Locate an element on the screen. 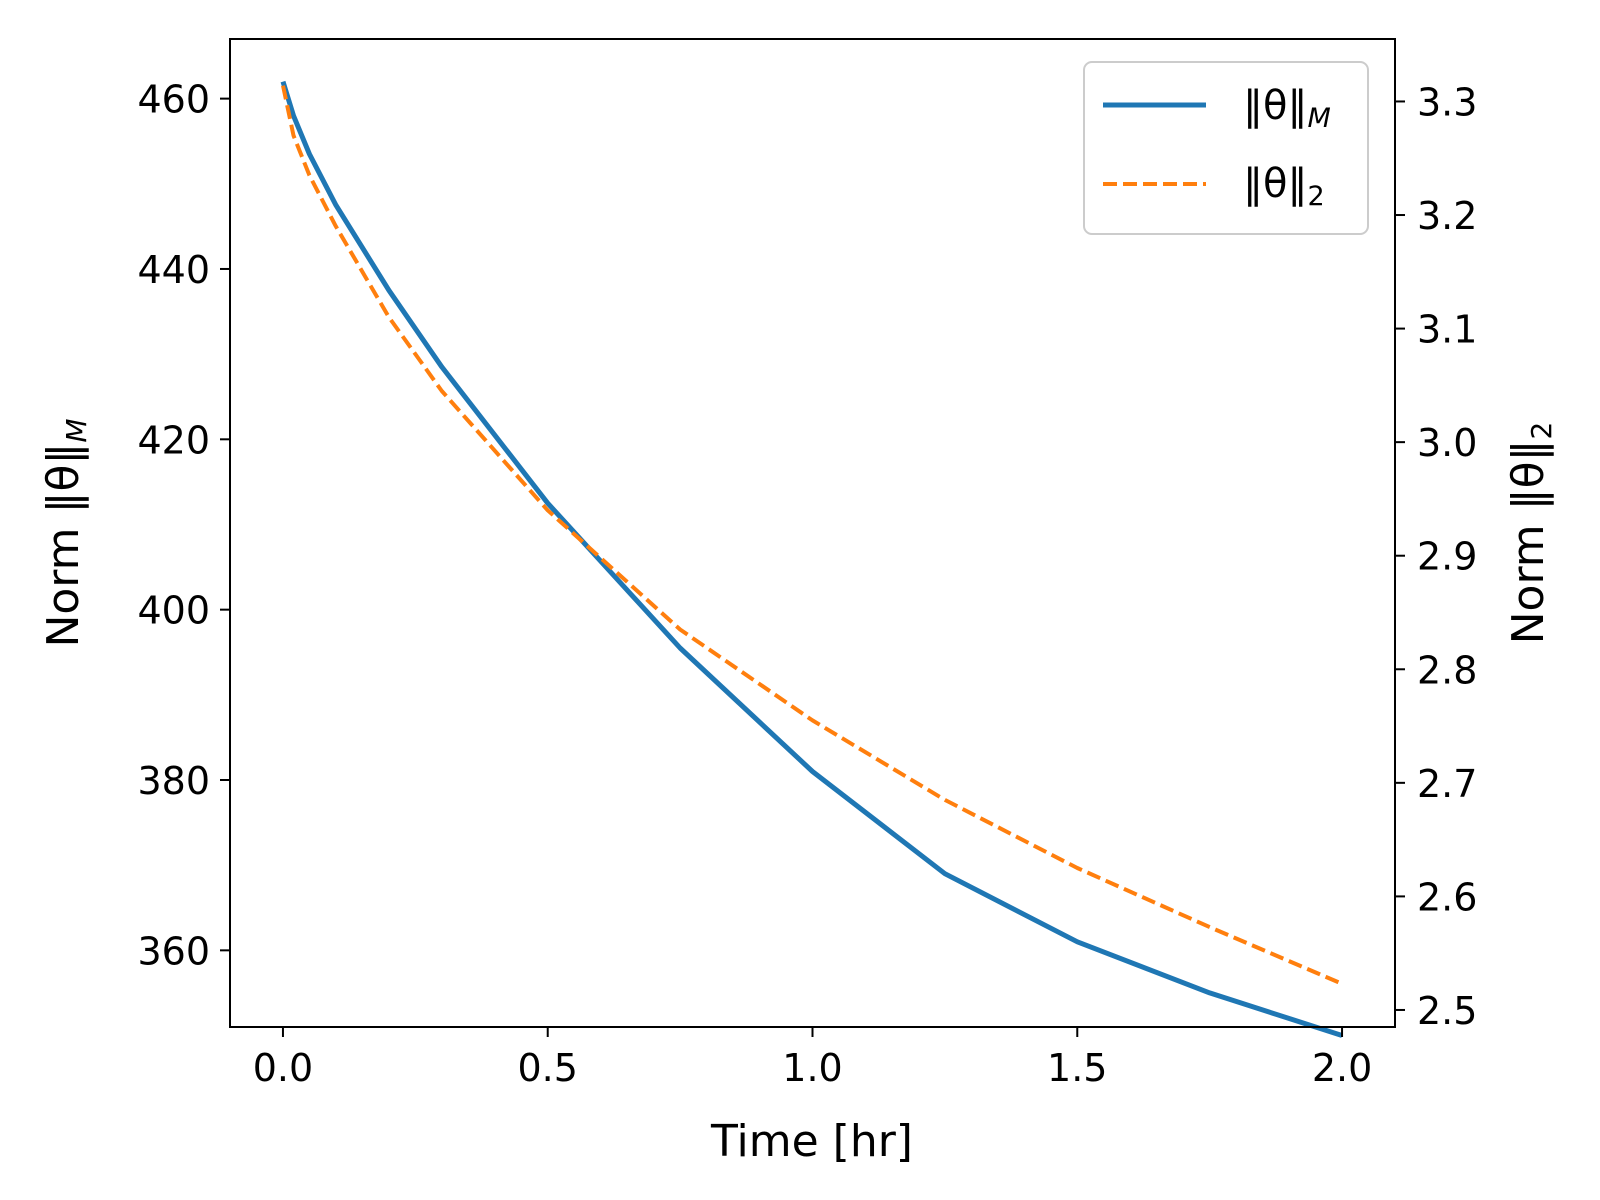  legend-label-series-1: ‖θ‖M is located at coordinates (1287, 108).